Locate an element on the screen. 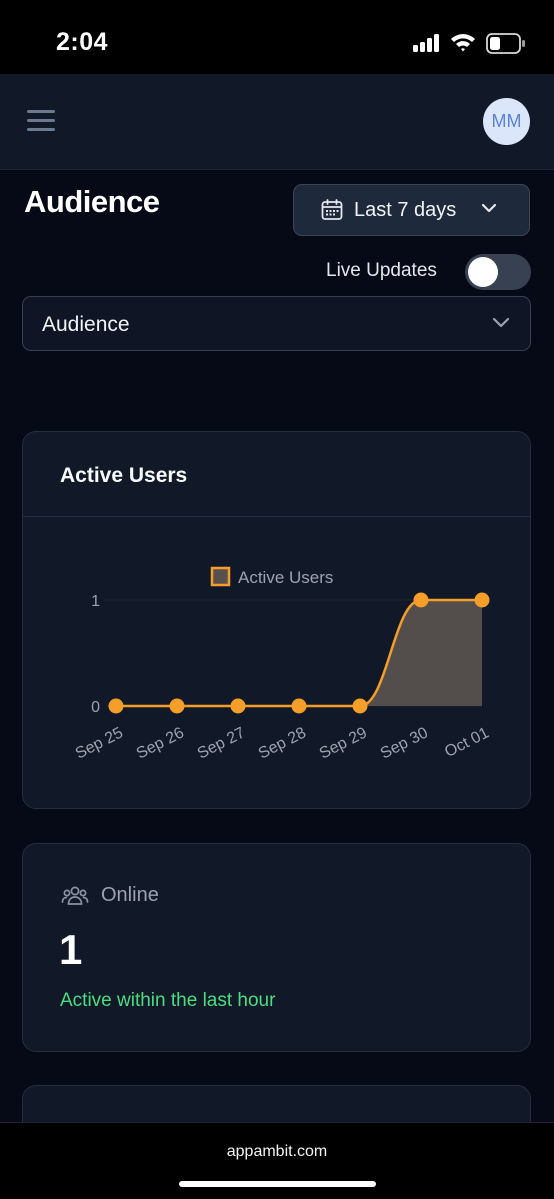 The image size is (554, 1199). browser-bottom-bar: appambit.com is located at coordinates (277, 1160).